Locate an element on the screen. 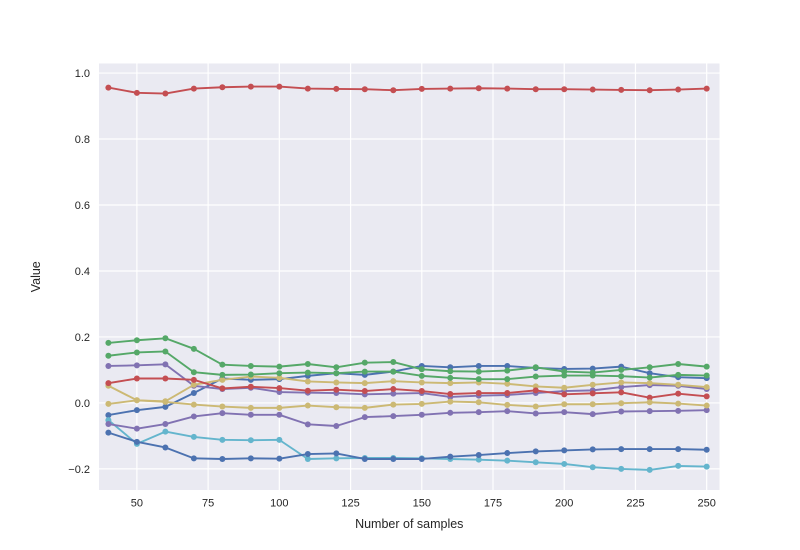 This screenshot has height=550, width=800. series-8-green-point-x50 is located at coordinates (136, 352).